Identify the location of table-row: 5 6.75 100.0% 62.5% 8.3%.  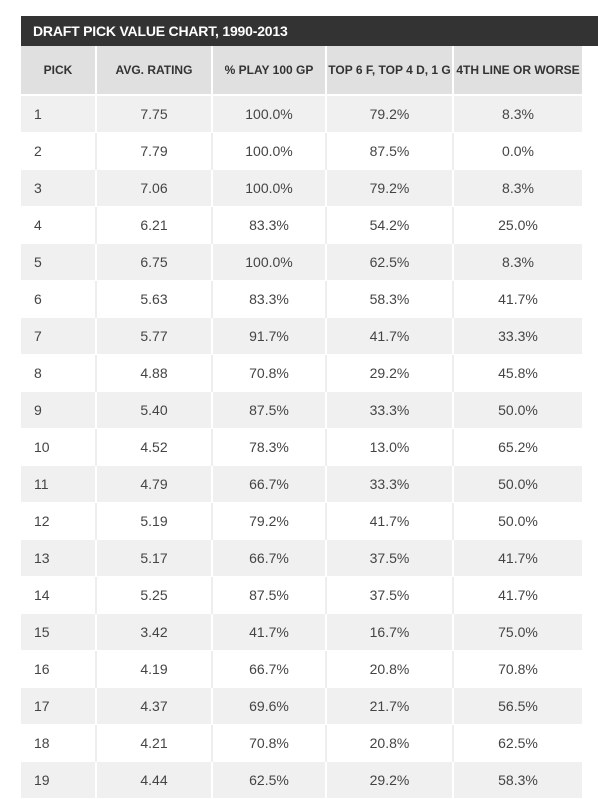
(301, 262).